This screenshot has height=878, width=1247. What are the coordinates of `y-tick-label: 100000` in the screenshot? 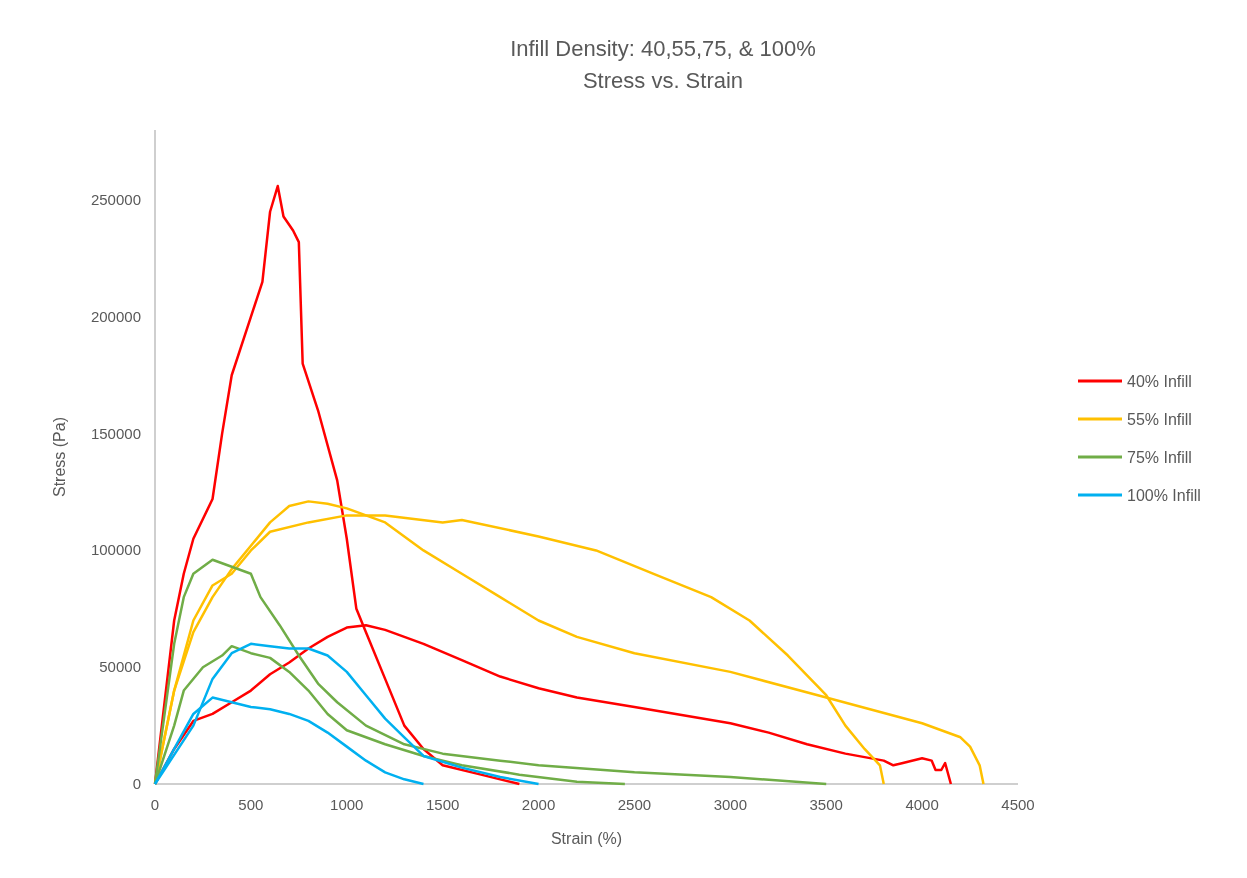 It's located at (115, 550).